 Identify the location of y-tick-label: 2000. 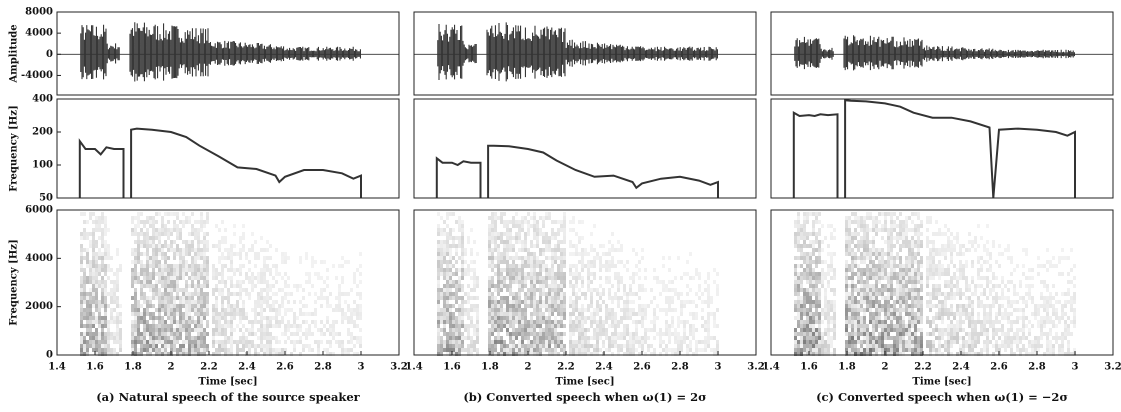
(39, 306).